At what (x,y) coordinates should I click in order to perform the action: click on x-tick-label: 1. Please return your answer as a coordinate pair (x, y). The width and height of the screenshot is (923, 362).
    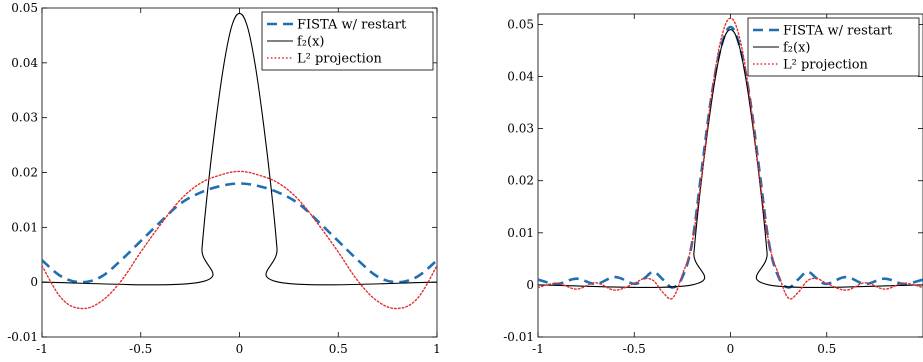
    Looking at the image, I should click on (437, 349).